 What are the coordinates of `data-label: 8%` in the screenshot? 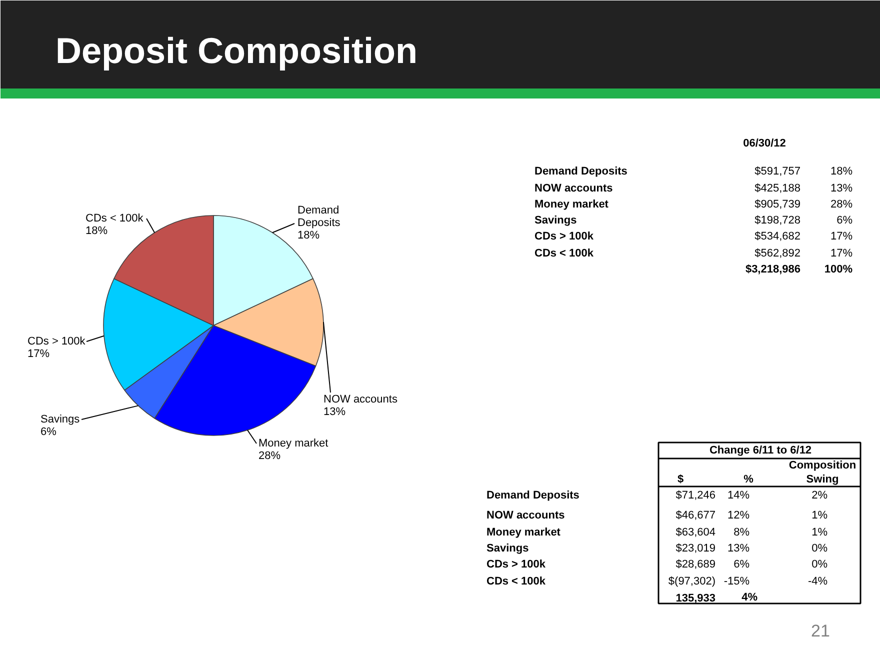 It's located at (742, 532).